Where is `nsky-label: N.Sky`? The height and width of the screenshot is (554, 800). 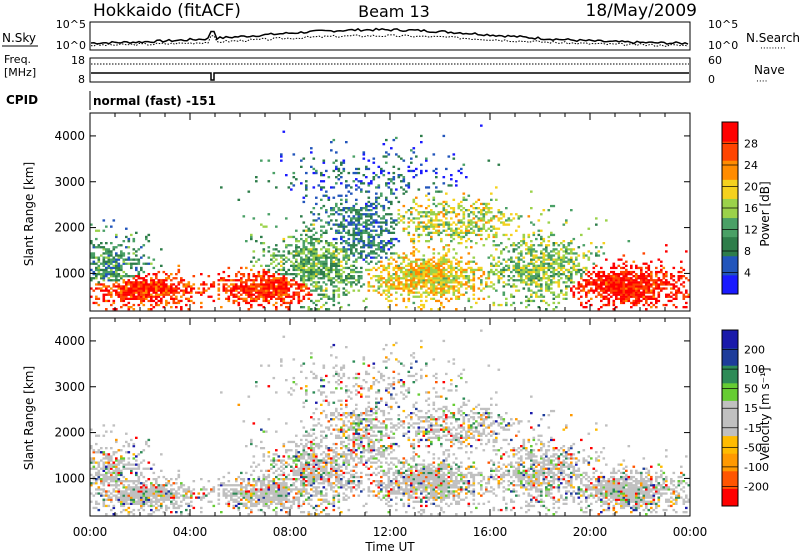 nsky-label: N.Sky is located at coordinates (19, 38).